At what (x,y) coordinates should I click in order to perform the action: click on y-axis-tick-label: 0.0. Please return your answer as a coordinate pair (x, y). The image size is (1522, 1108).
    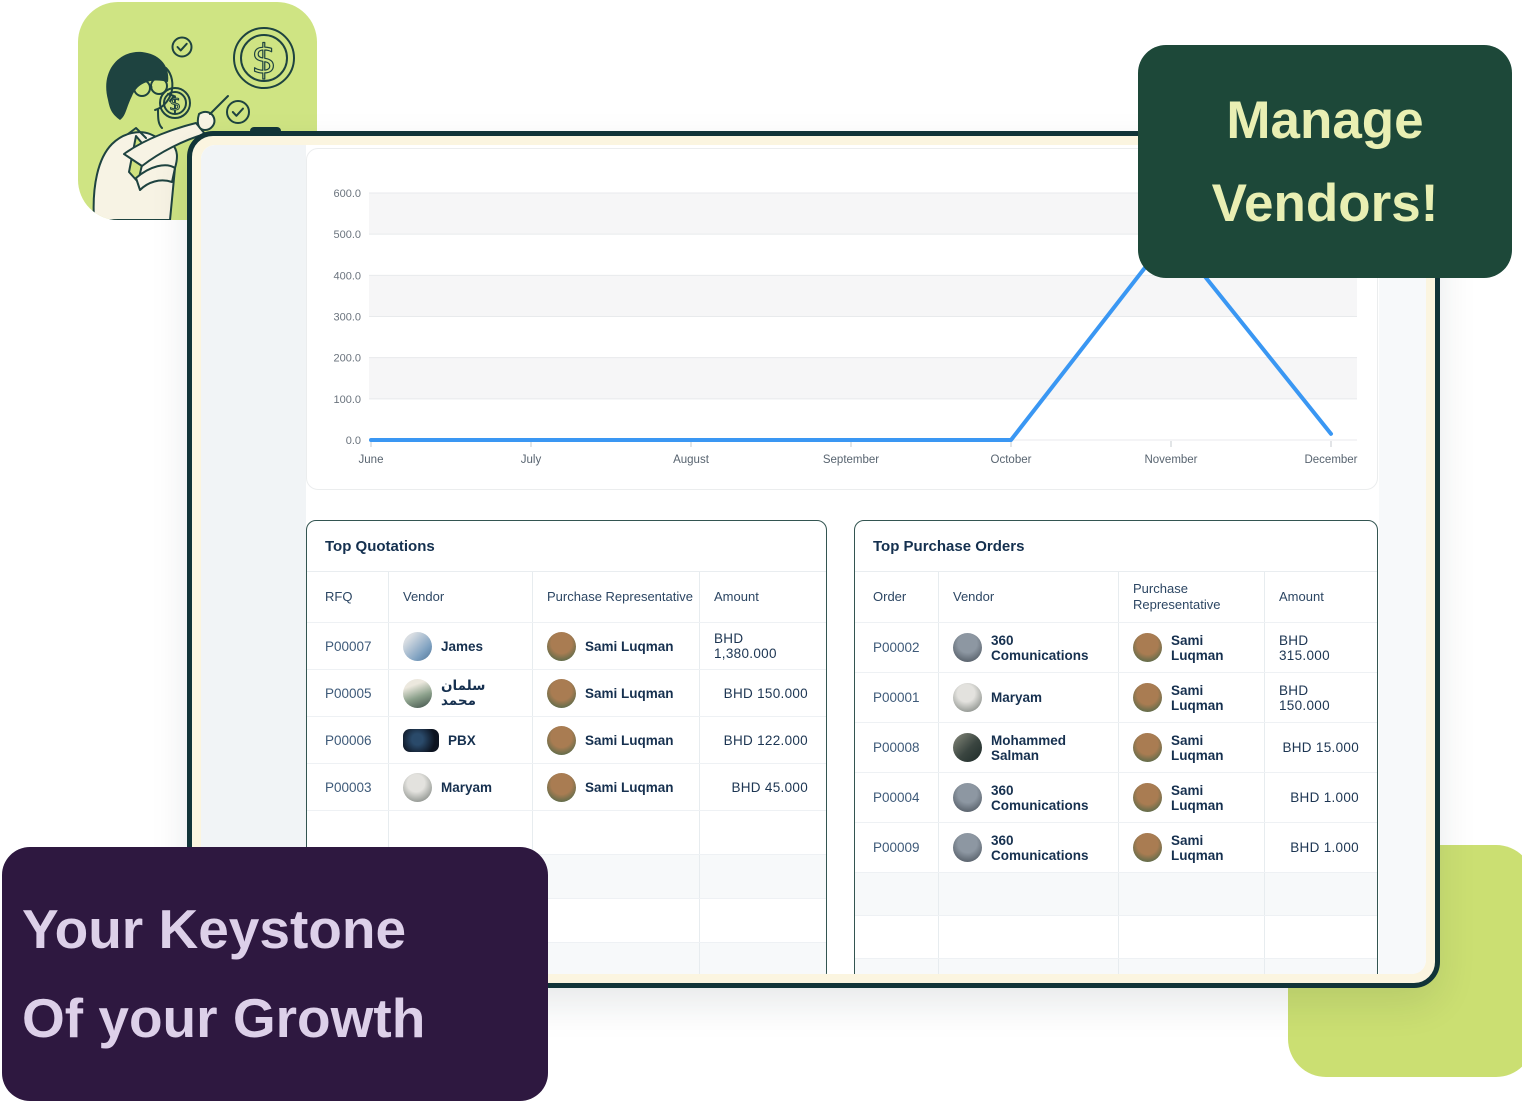
    Looking at the image, I should click on (353, 441).